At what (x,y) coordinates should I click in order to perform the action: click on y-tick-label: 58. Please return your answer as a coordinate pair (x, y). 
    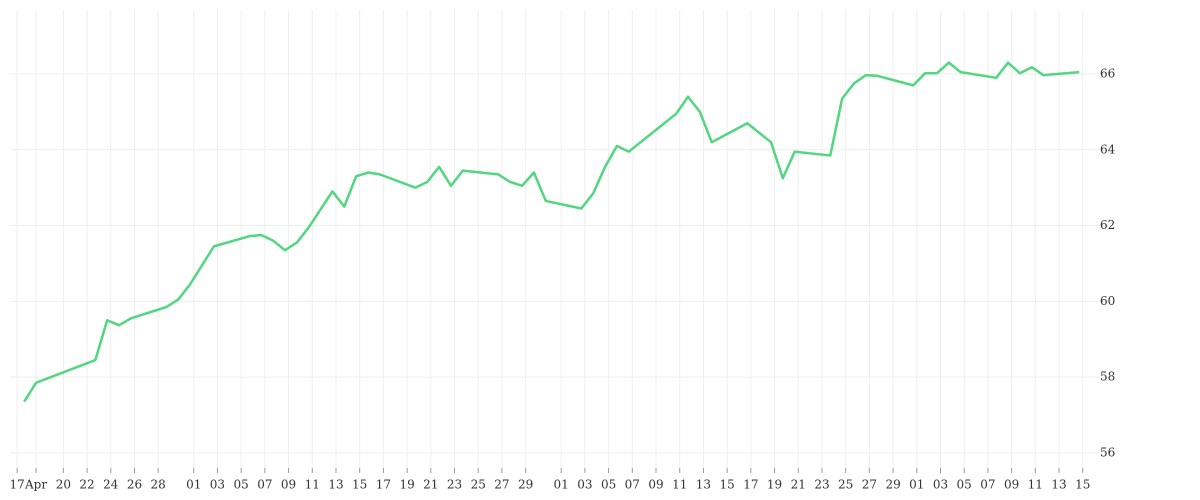
    Looking at the image, I should click on (1107, 377).